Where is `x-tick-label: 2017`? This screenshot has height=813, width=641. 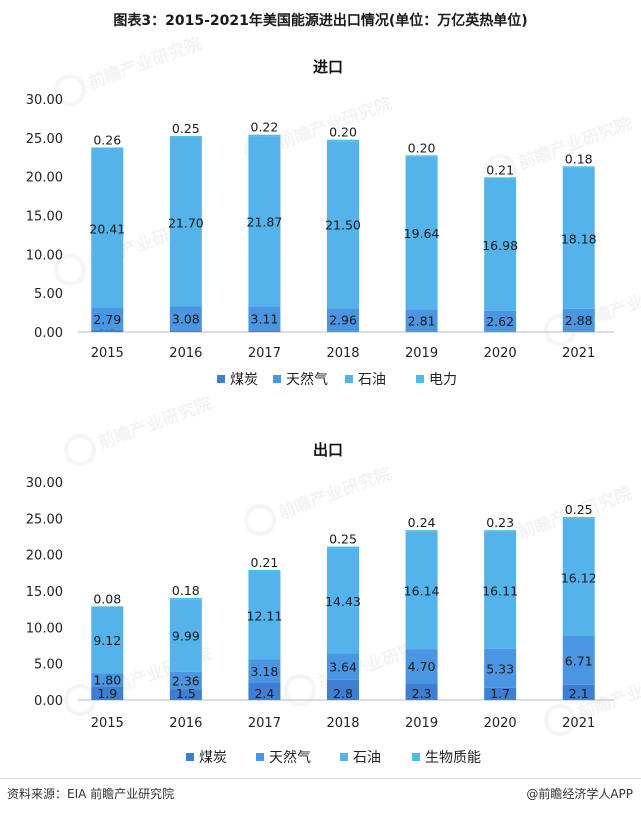 x-tick-label: 2017 is located at coordinates (264, 353).